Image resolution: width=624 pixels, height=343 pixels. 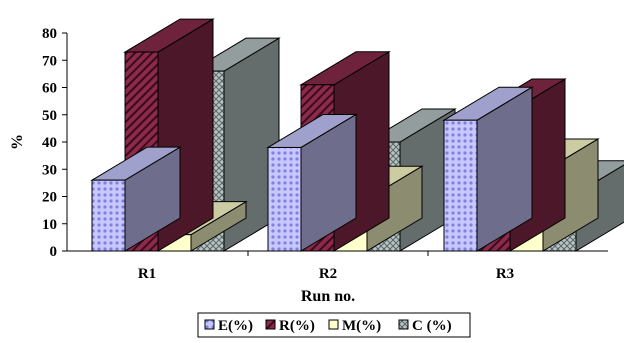 I want to click on y-tick-label: 20, so click(x=49, y=198).